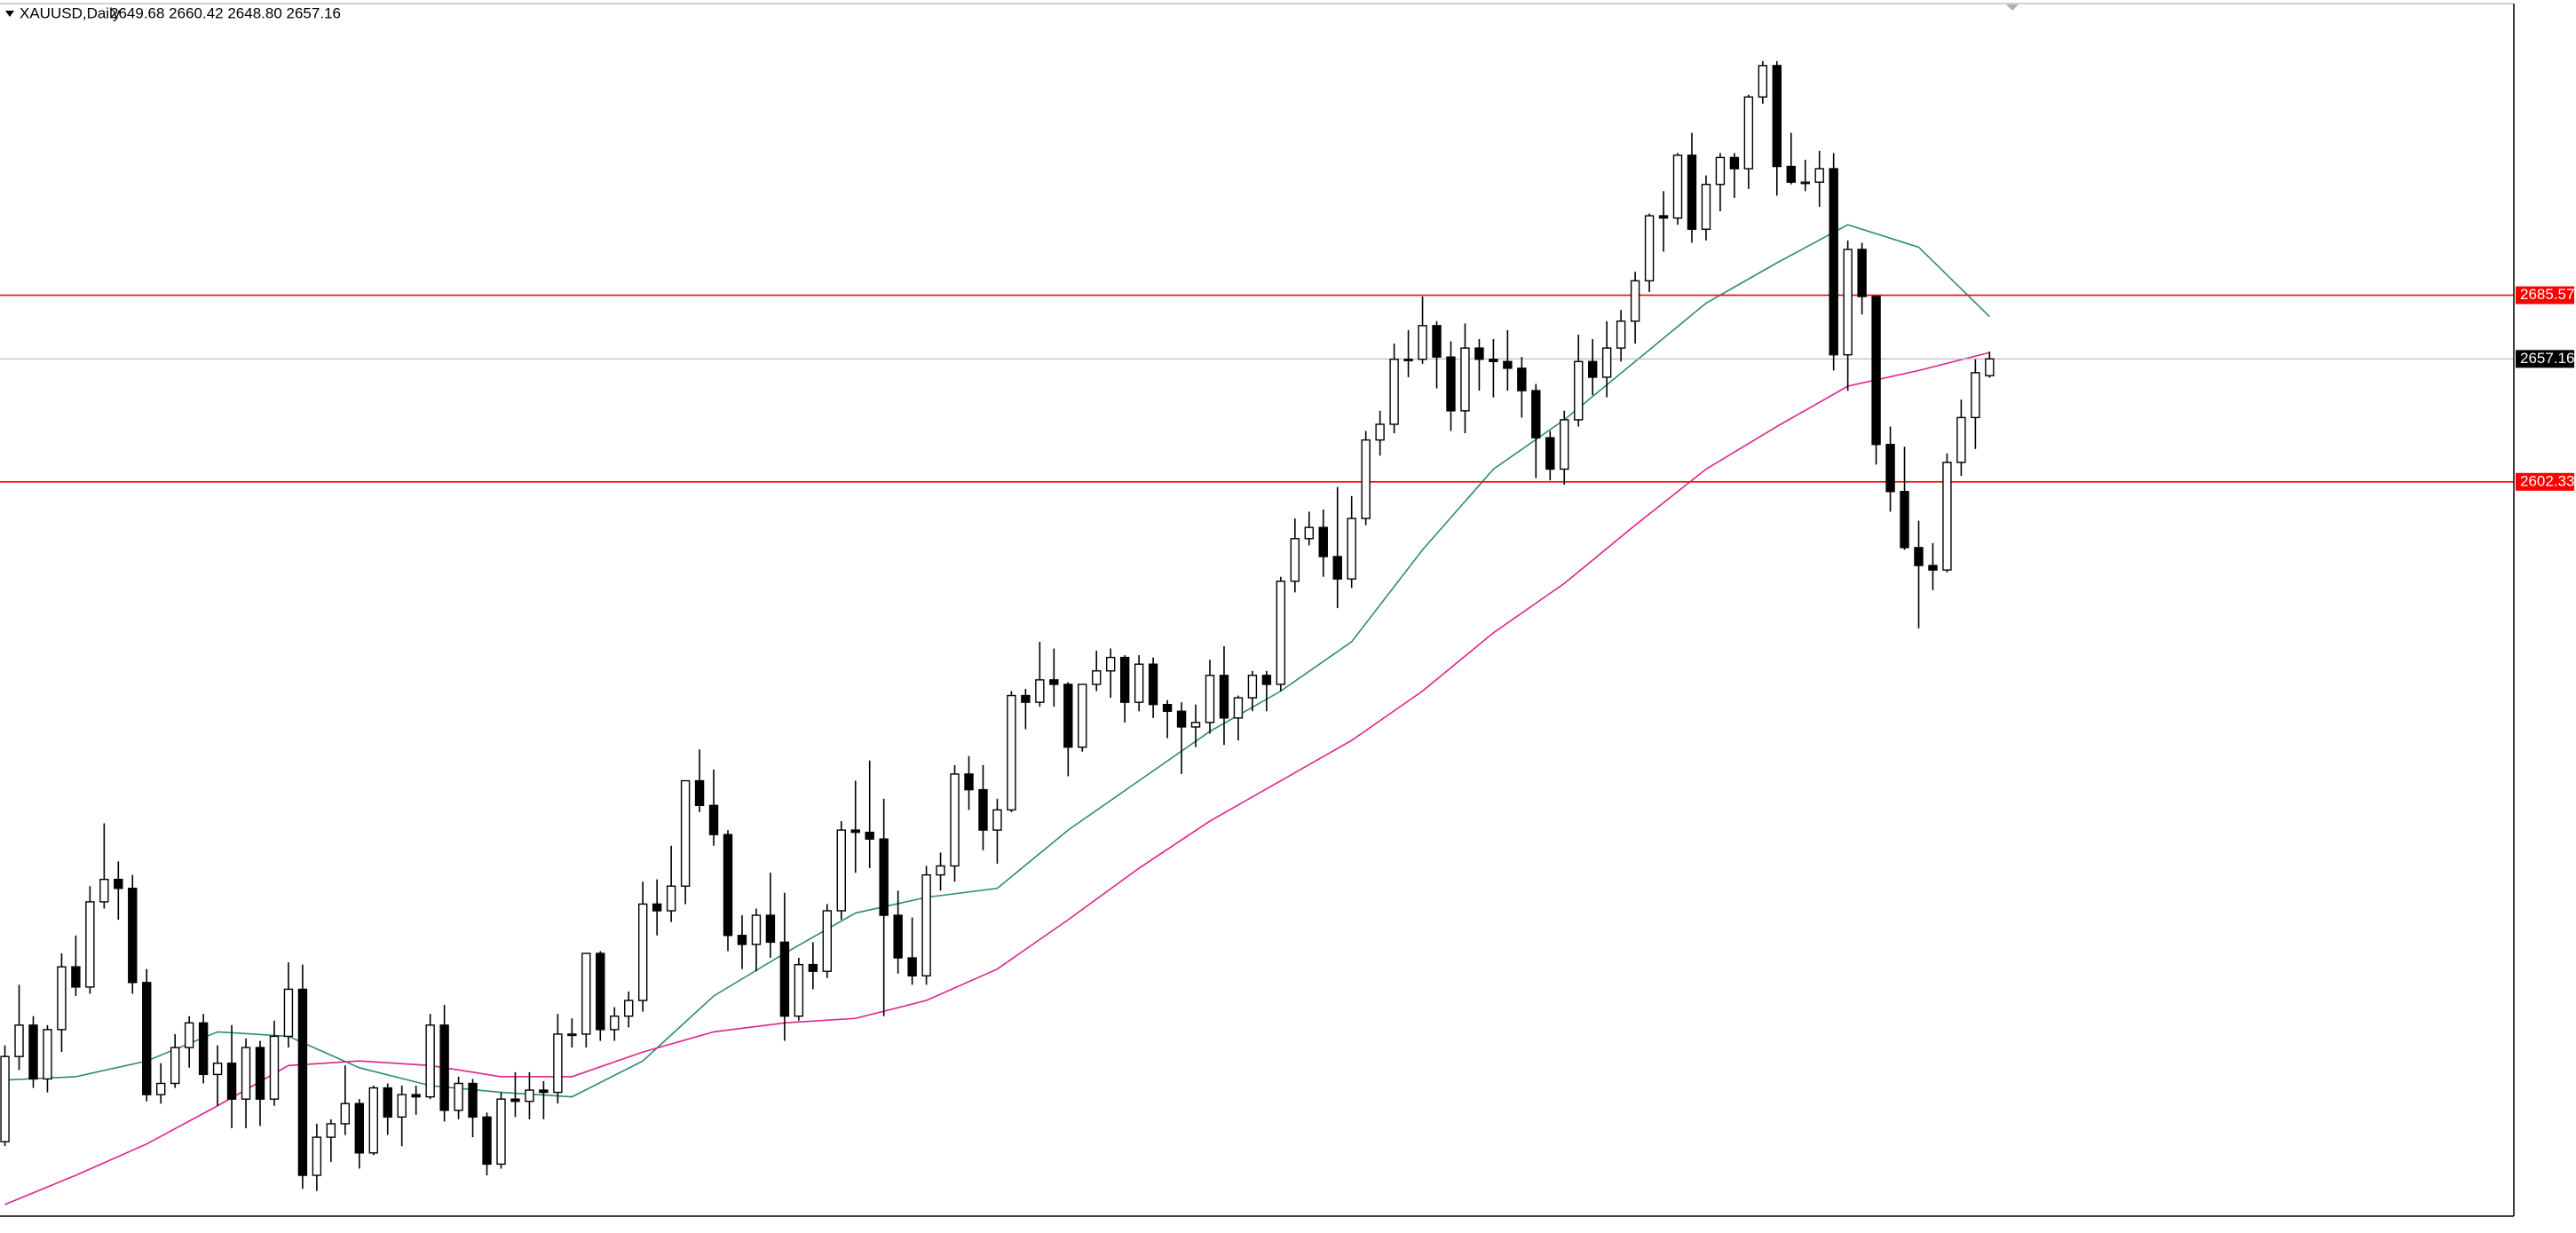 The width and height of the screenshot is (2576, 1233). I want to click on symbol-title: XAUUSD,Daily, so click(70, 13).